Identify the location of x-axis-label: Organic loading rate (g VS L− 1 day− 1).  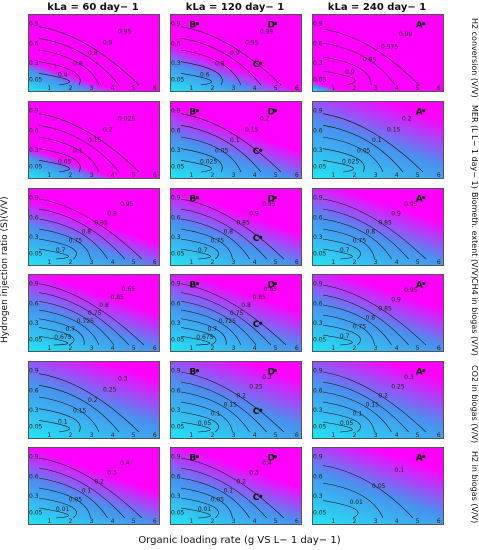
(239, 540).